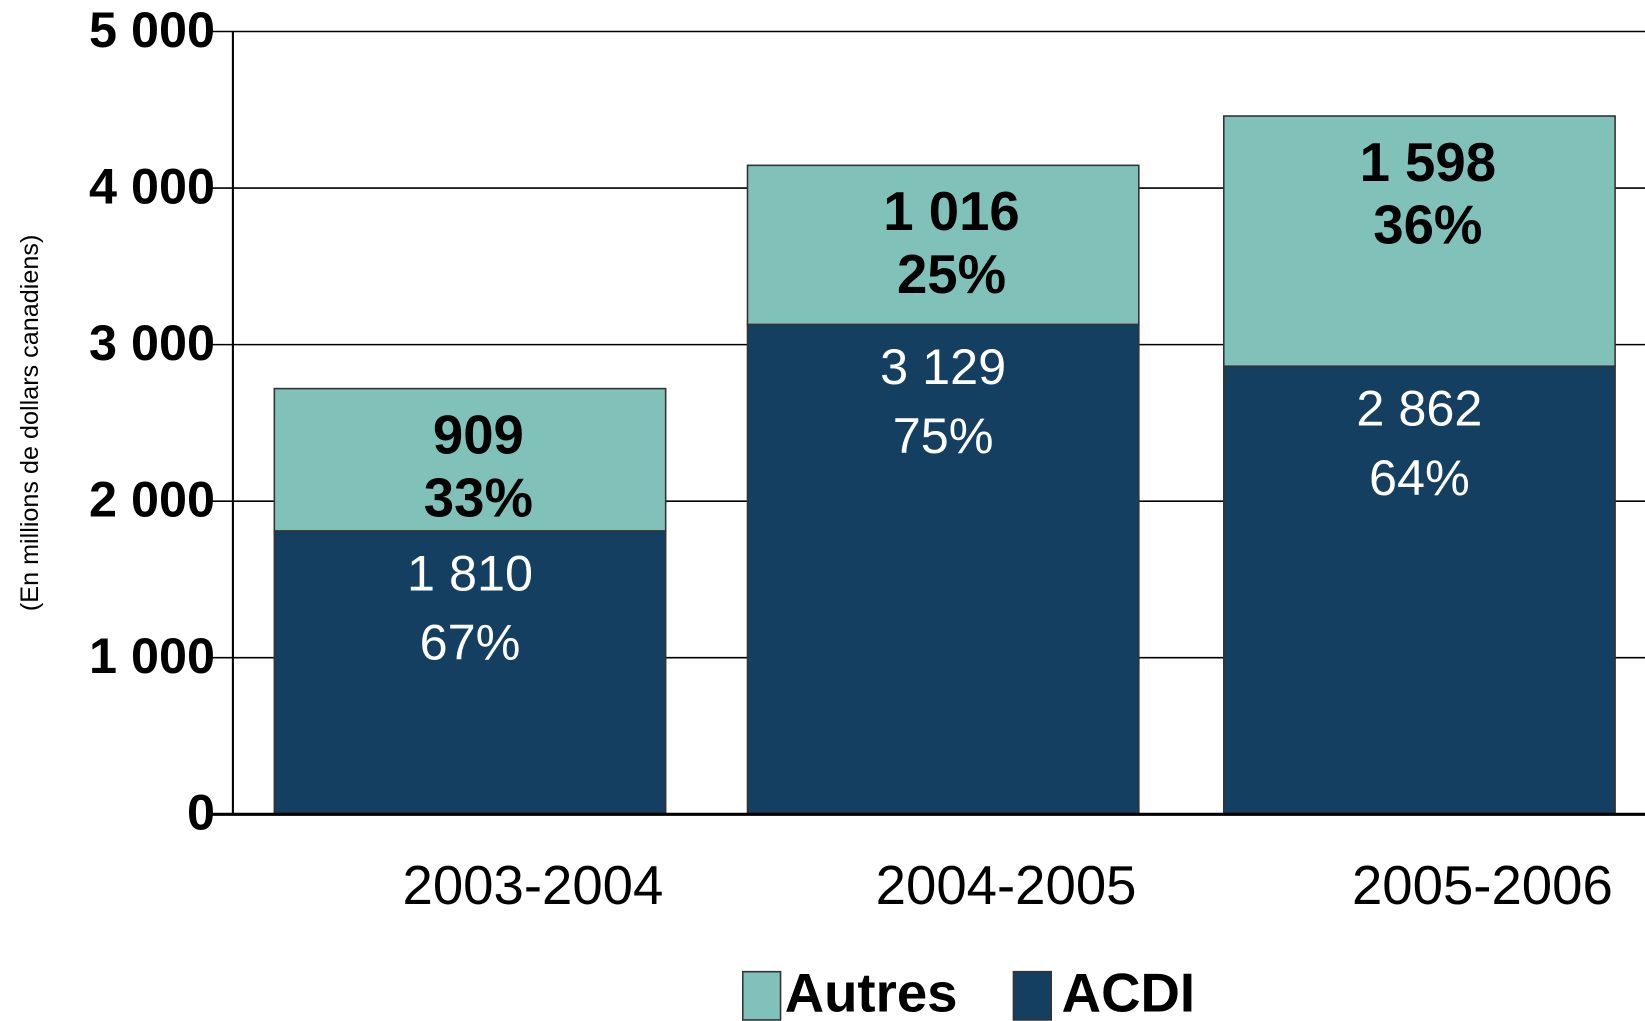  I want to click on value-label: 1 598, so click(1428, 162).